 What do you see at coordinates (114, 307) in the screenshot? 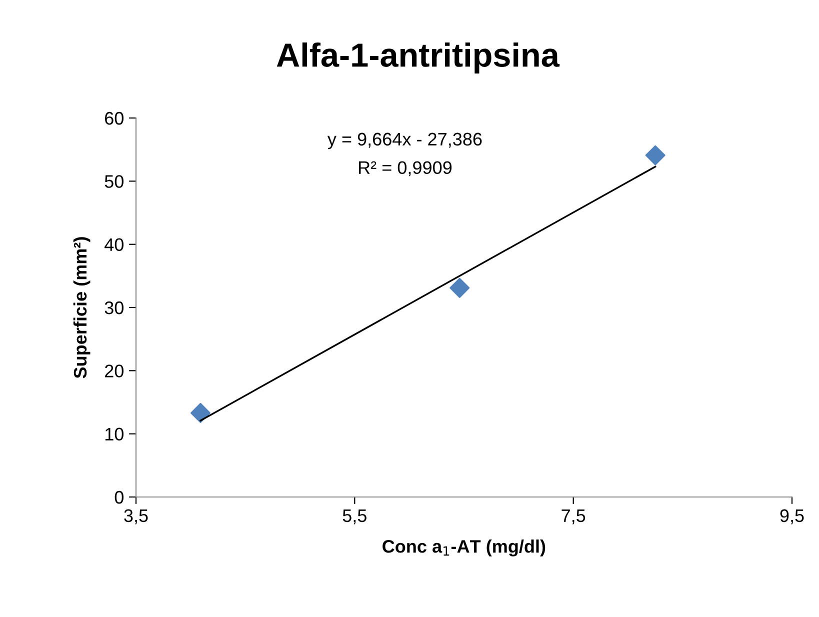
I see `y-tick-label: 30` at bounding box center [114, 307].